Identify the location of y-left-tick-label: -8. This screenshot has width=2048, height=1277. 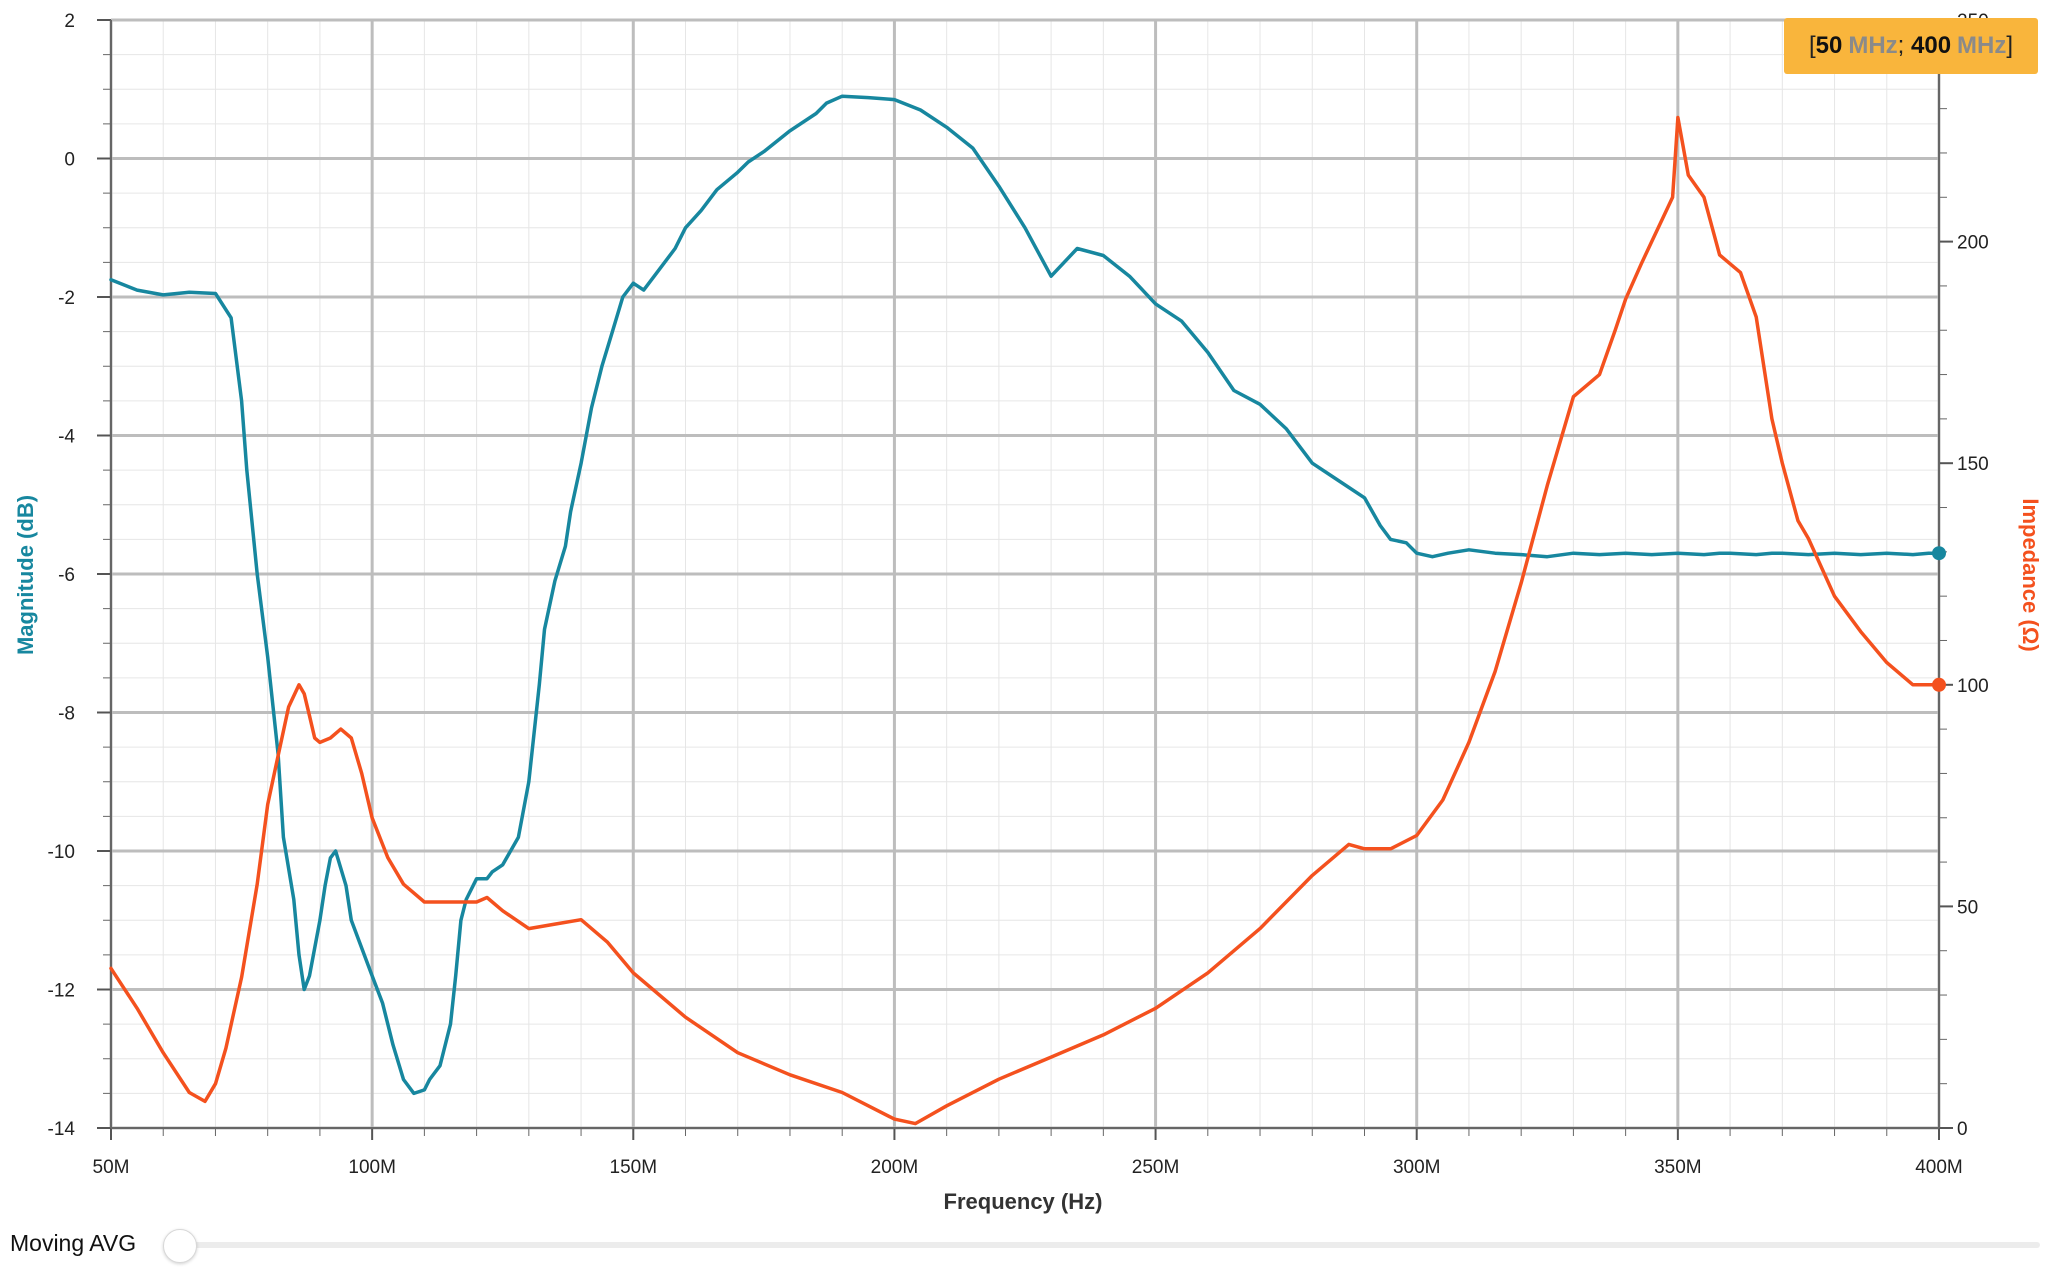
(66, 714).